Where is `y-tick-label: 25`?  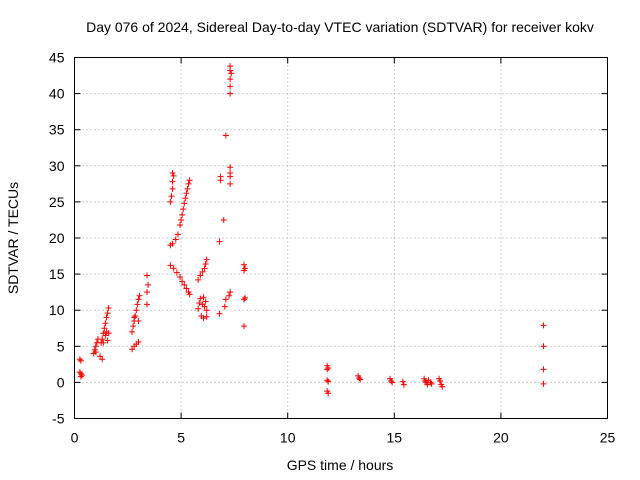
y-tick-label: 25 is located at coordinates (57, 202).